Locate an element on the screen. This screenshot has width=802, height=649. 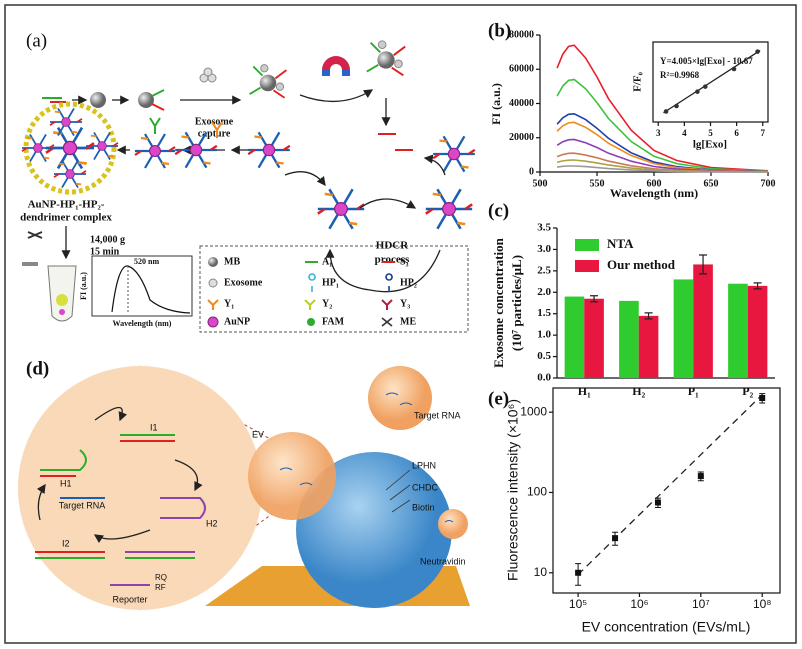
x-tick-label: 5 is located at coordinates (710, 133).